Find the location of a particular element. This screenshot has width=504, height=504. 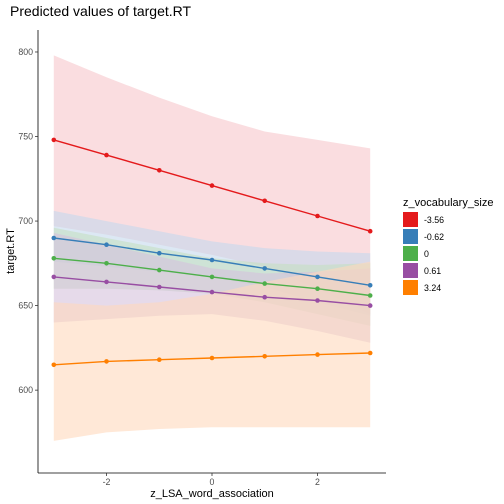

legend-label: 0.61 is located at coordinates (432, 271).